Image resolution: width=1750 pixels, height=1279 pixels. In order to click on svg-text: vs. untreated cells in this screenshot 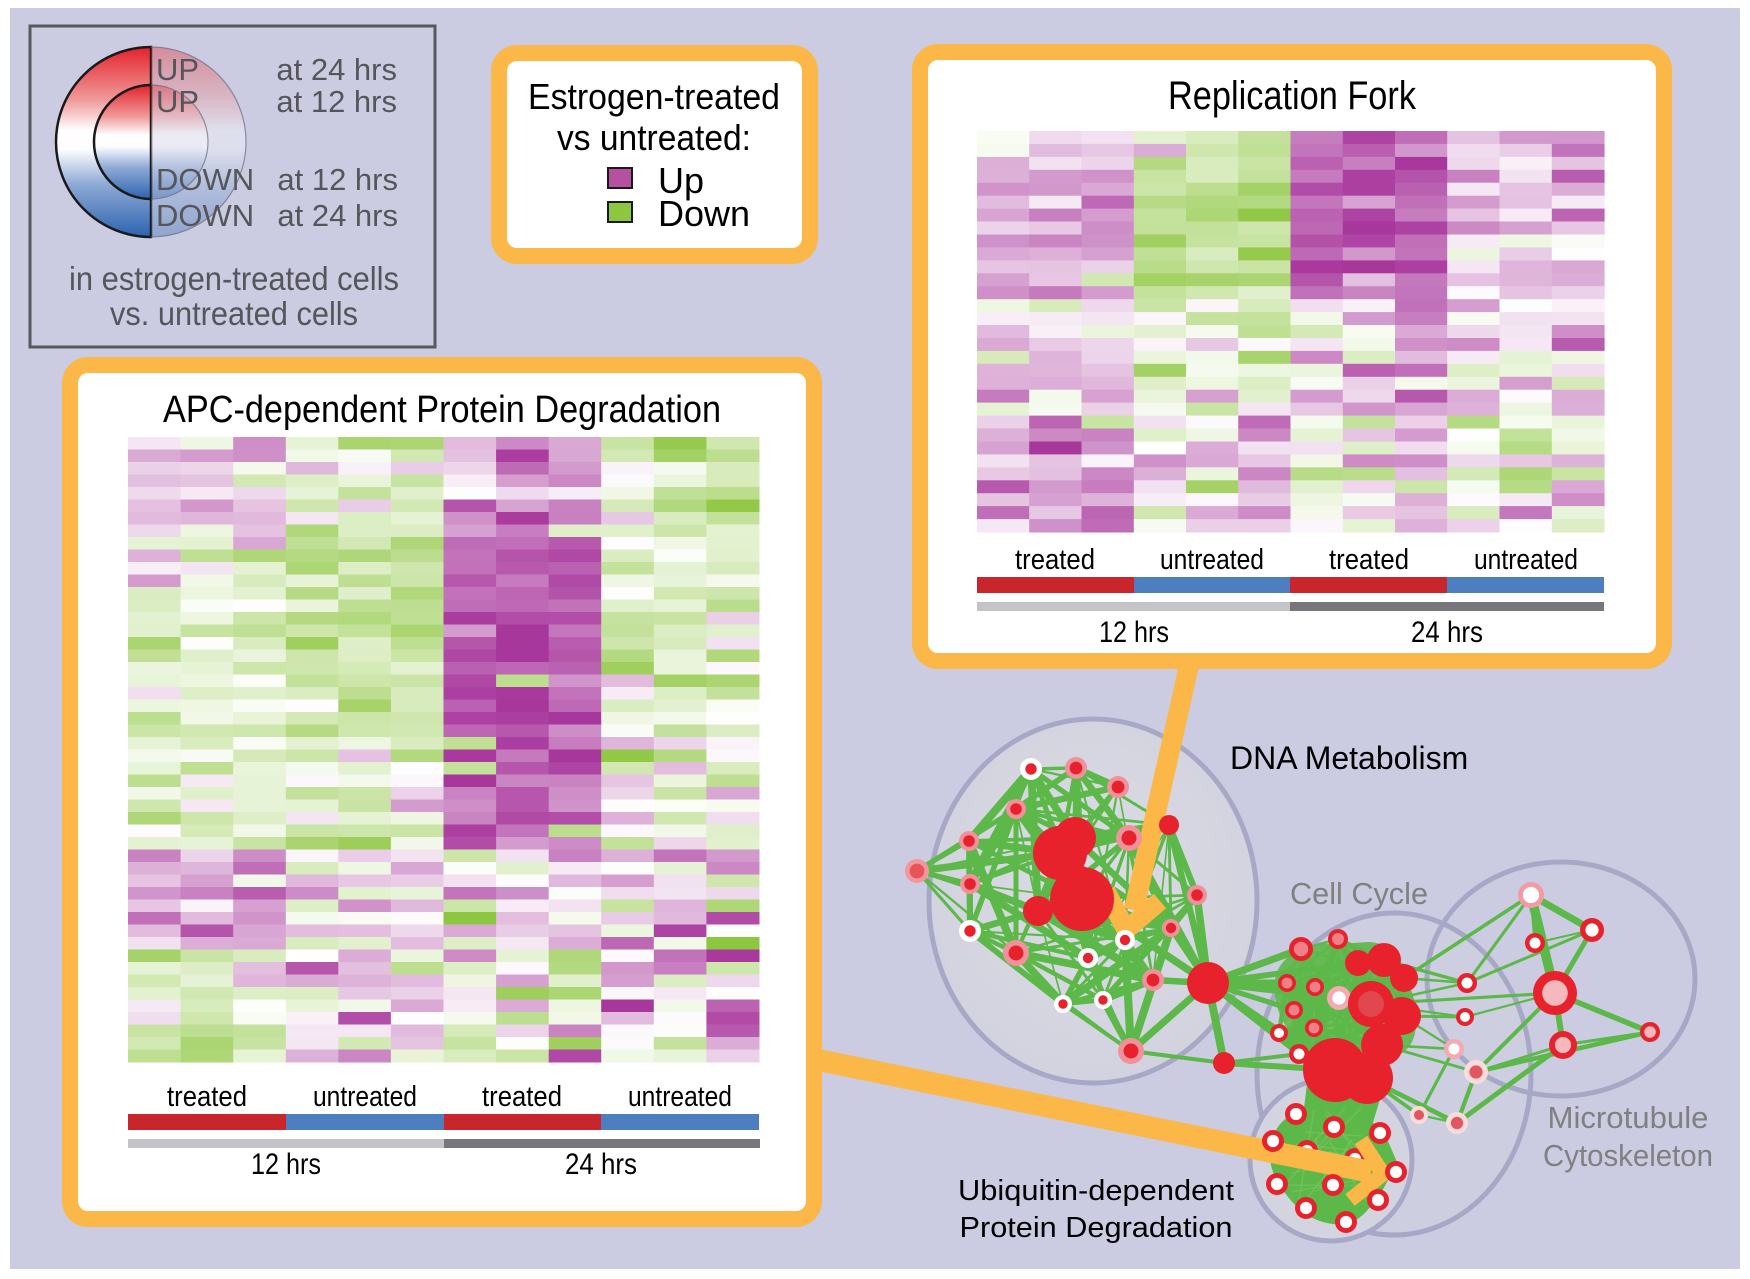, I will do `click(234, 313)`.